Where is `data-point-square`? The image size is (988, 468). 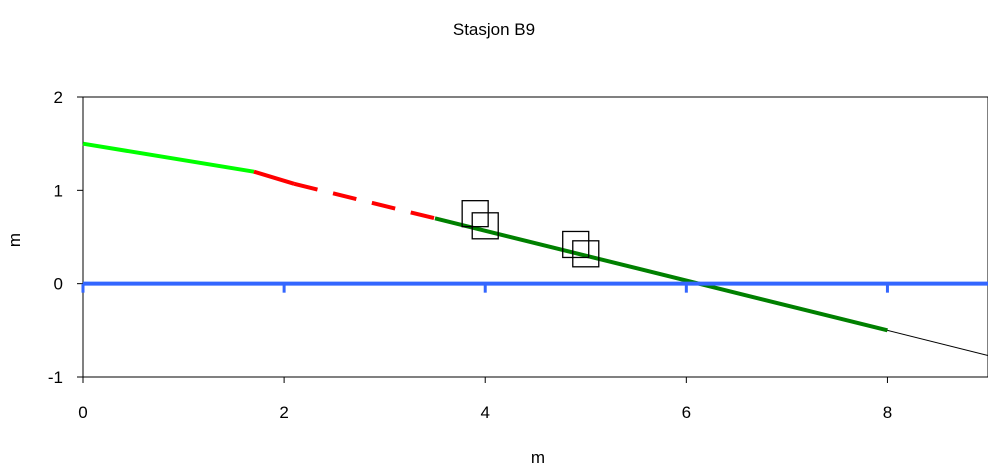 data-point-square is located at coordinates (475, 214).